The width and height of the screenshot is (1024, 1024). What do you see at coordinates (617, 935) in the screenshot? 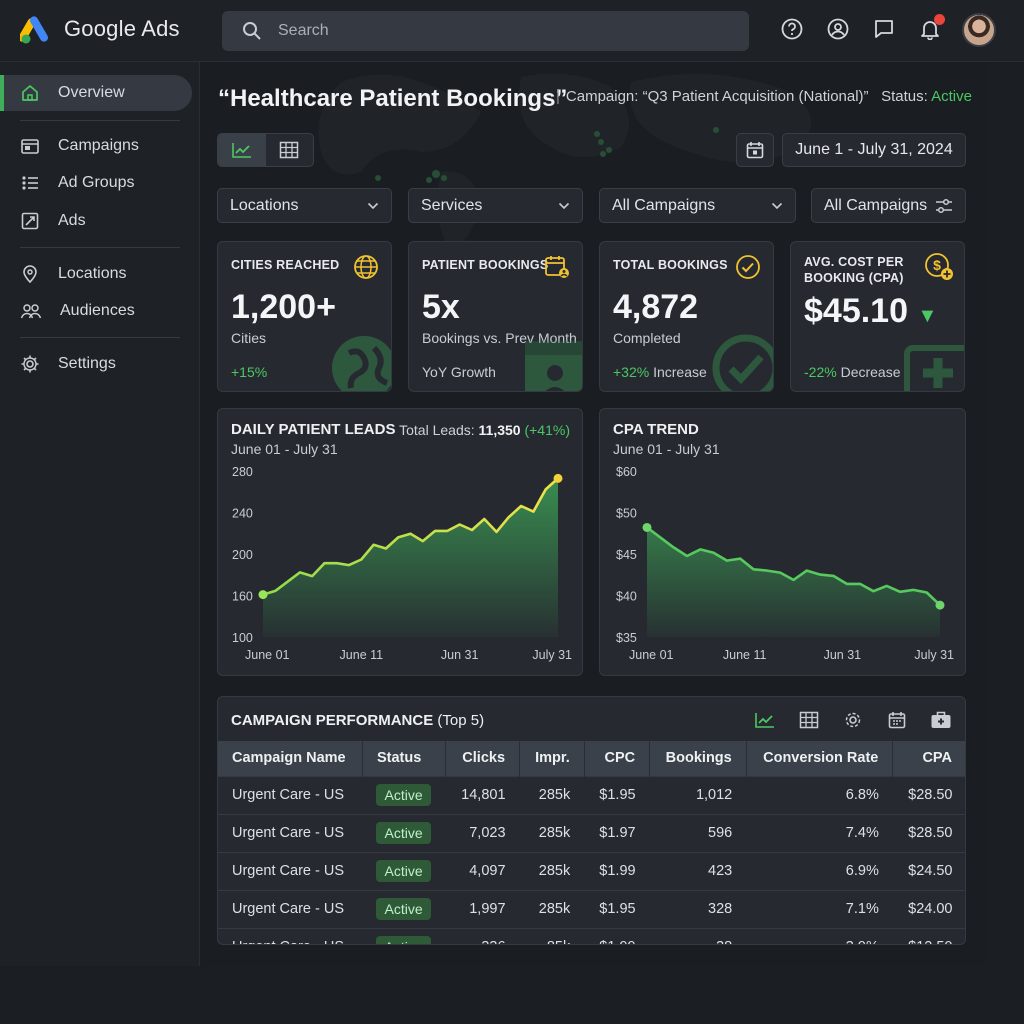
I see `cell-cpc: $1.99` at bounding box center [617, 935].